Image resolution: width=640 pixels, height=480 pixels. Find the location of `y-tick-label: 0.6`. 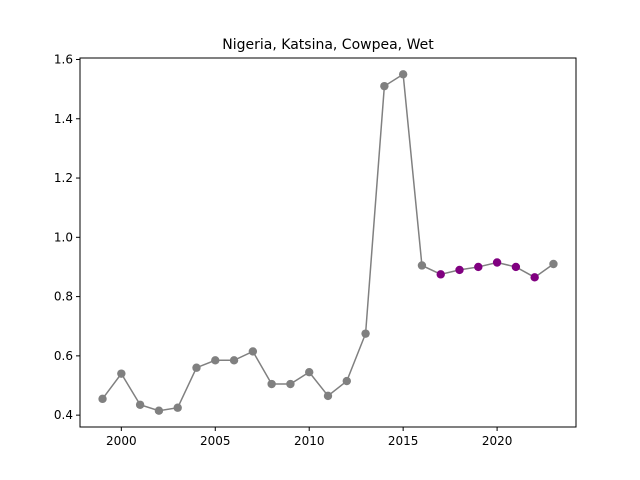

y-tick-label: 0.6 is located at coordinates (63, 356).